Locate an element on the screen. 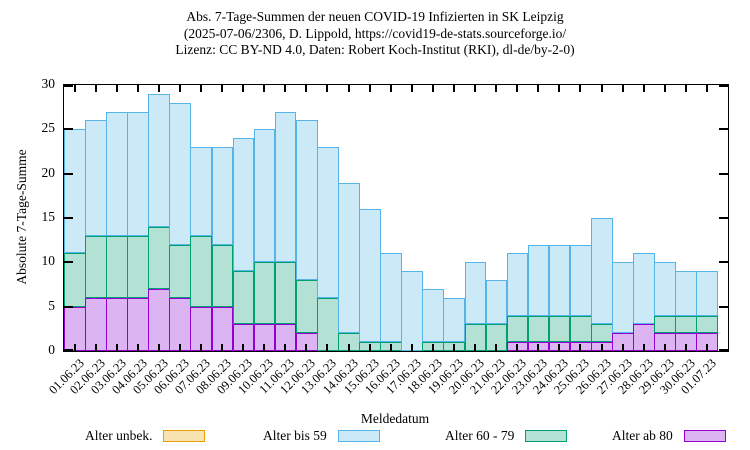 The width and height of the screenshot is (750, 450). x-axis-label: Meldedatum is located at coordinates (395, 418).